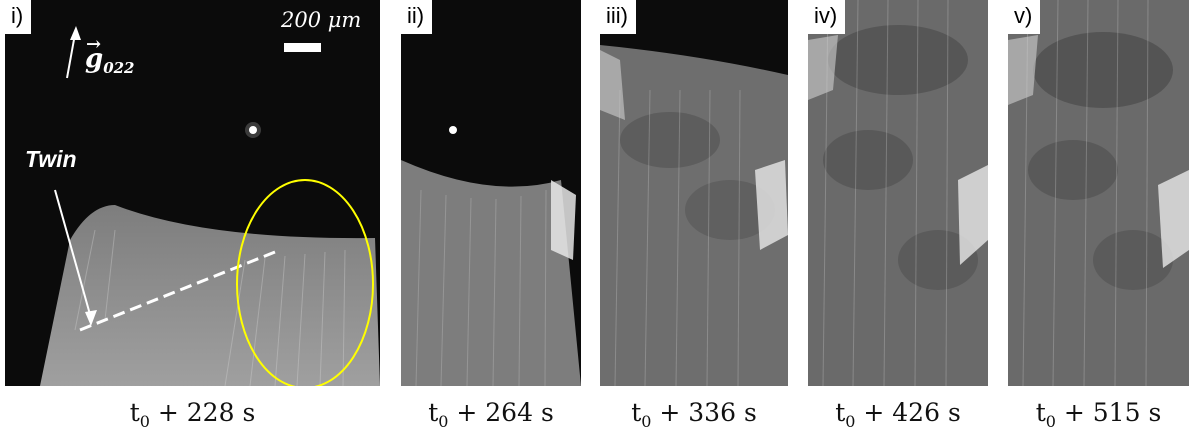  What do you see at coordinates (18, 17) in the screenshot?
I see `panel-i-label: i)` at bounding box center [18, 17].